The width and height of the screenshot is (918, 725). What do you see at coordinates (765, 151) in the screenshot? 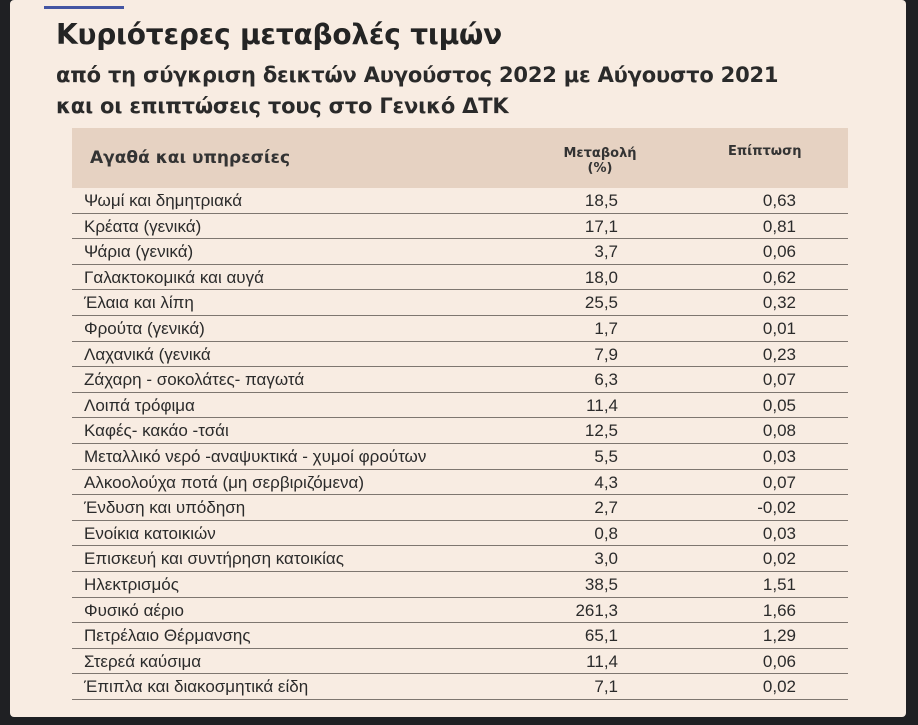
I see `column-header-impact: Επίπτωση` at bounding box center [765, 151].